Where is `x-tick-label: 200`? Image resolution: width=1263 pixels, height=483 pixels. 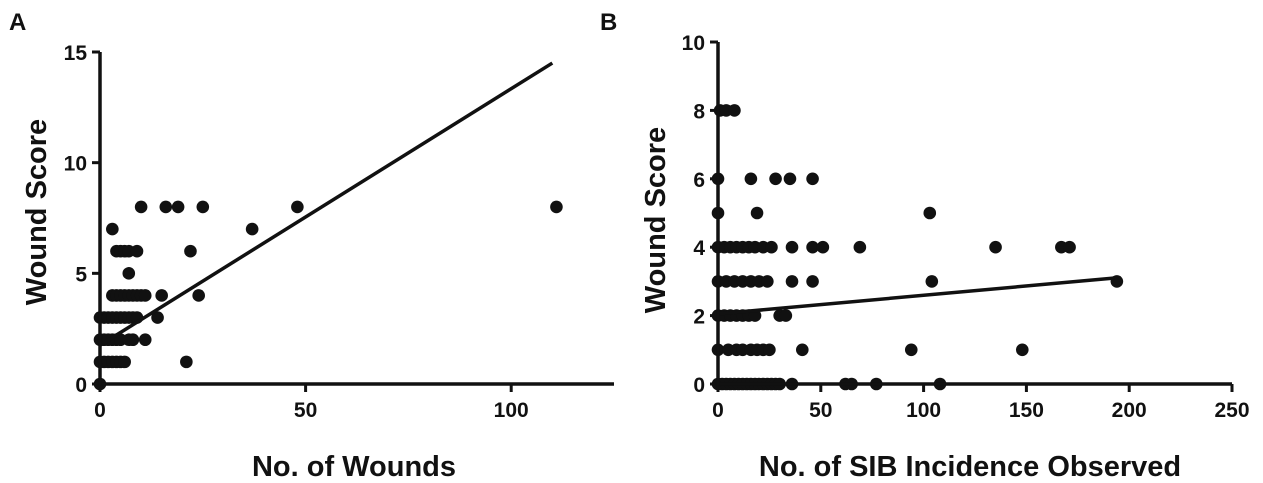
x-tick-label: 200 is located at coordinates (1129, 410).